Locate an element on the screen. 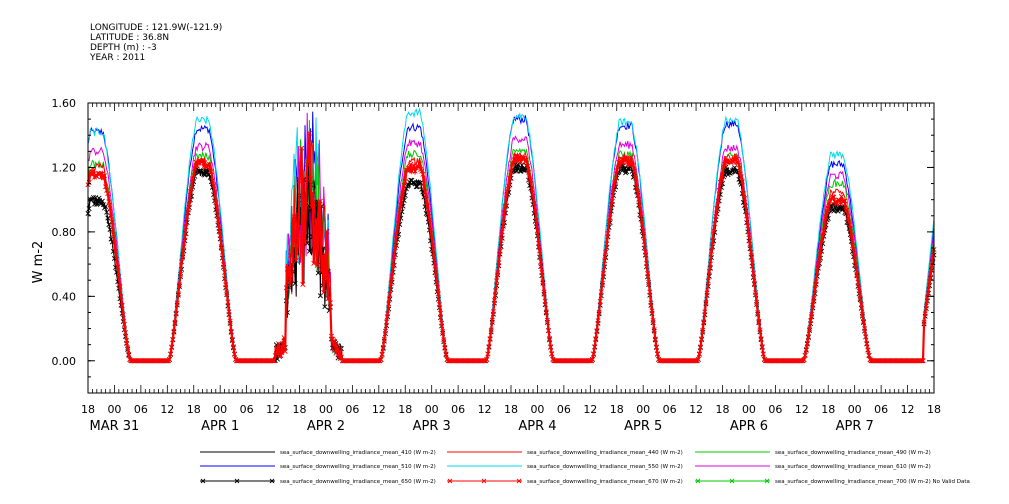 The image size is (1009, 504). x-date-label: APR 6 is located at coordinates (749, 426).